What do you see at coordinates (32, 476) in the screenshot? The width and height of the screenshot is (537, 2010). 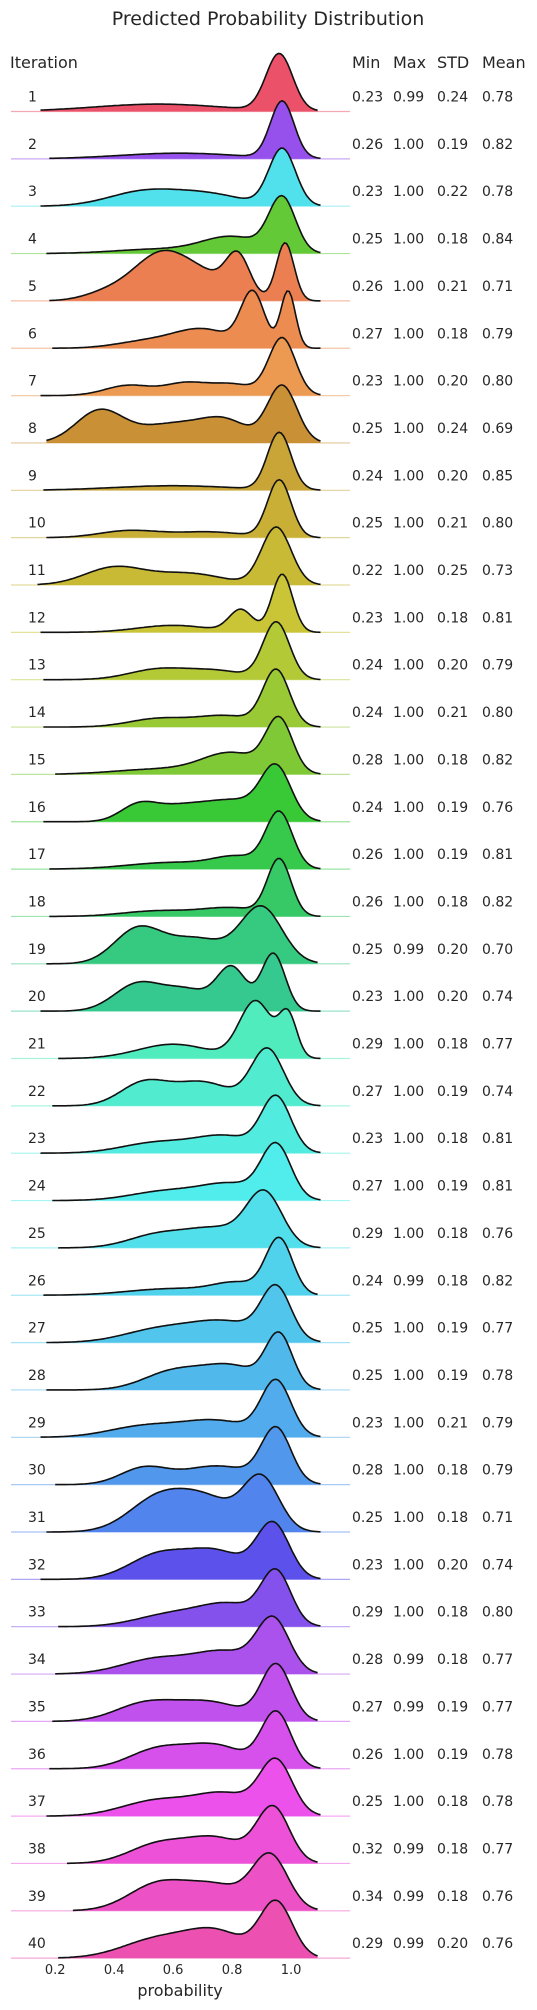 I see `iteration-label: 9` at bounding box center [32, 476].